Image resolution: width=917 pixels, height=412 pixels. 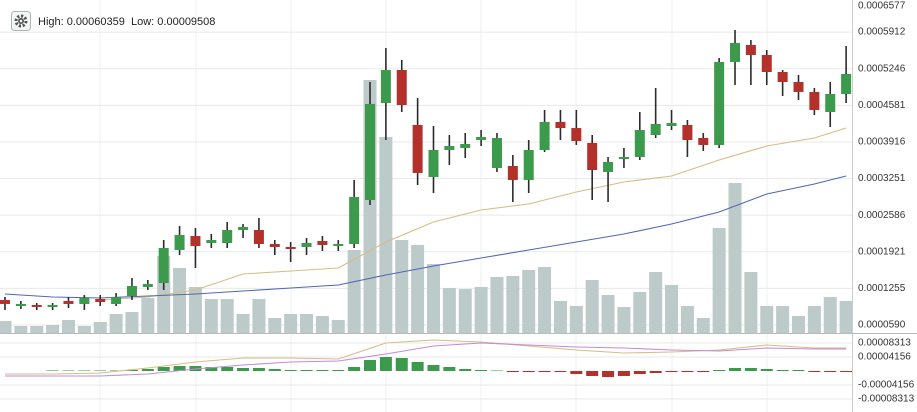 What do you see at coordinates (882, 288) in the screenshot?
I see `y-tick-label: 0.0001255` at bounding box center [882, 288].